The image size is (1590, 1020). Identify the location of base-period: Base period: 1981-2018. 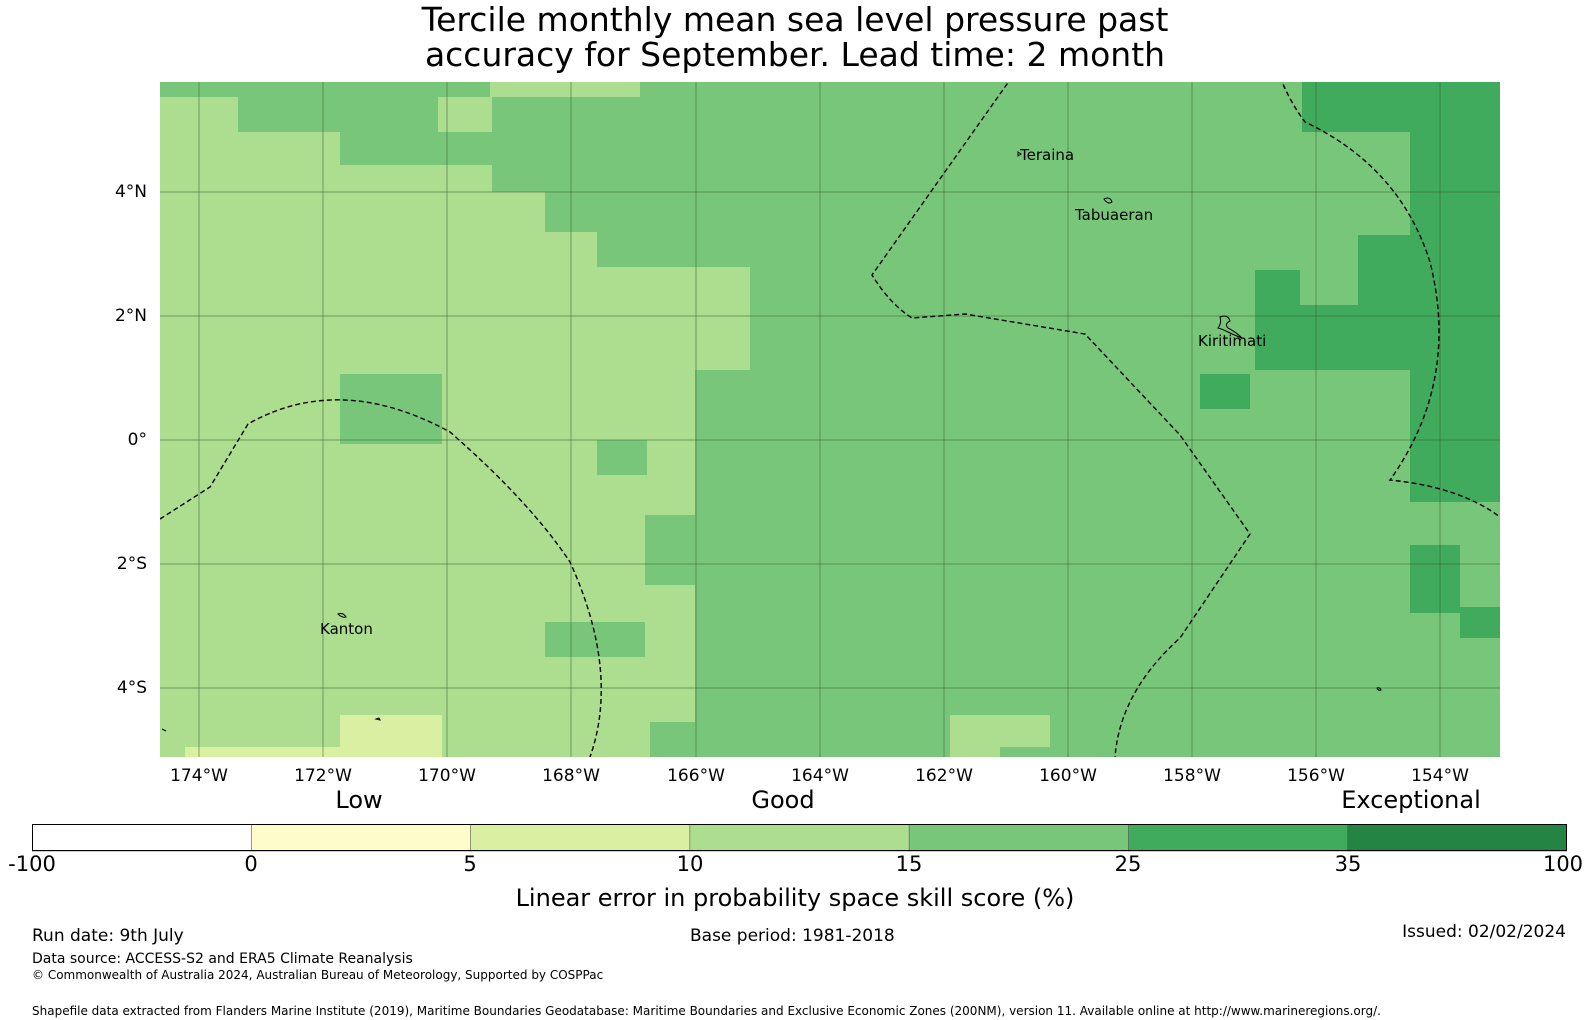
(792, 936).